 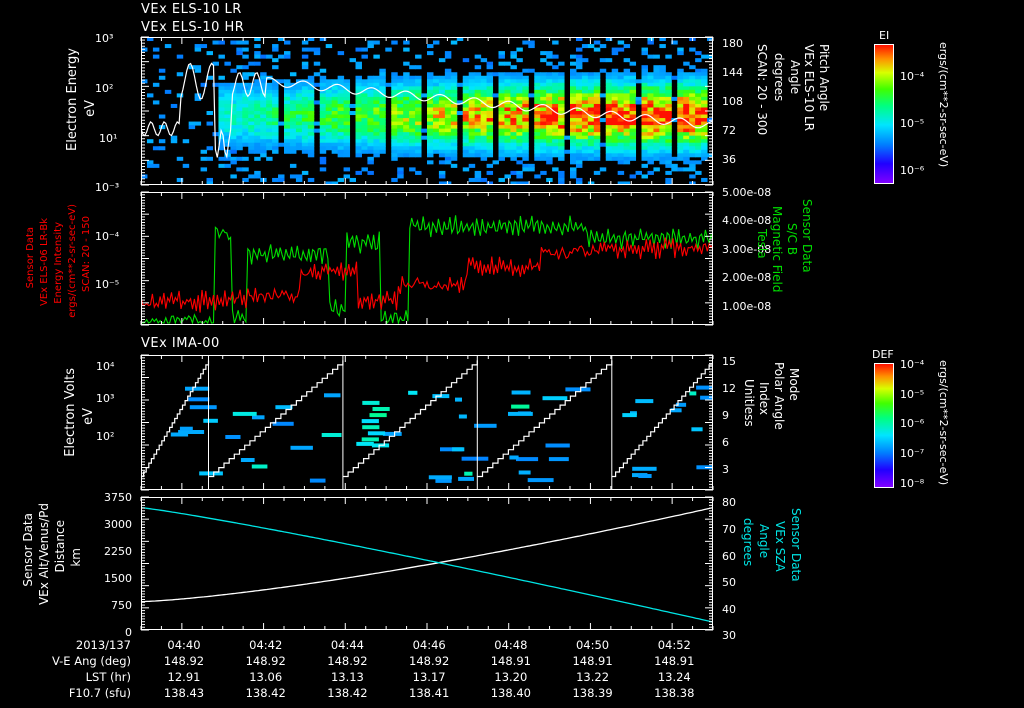 What do you see at coordinates (779, 396) in the screenshot?
I see `panel3-right-label-1: Polar Angle` at bounding box center [779, 396].